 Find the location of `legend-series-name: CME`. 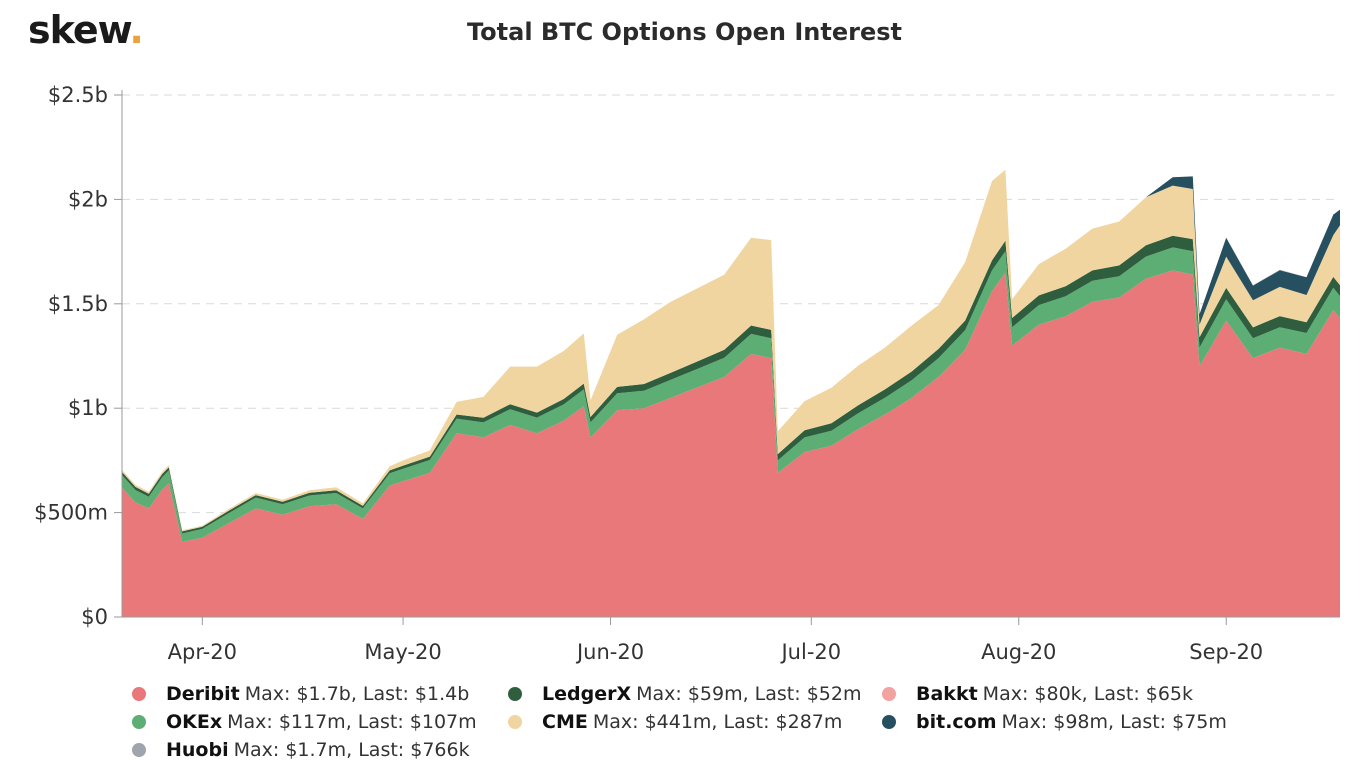

legend-series-name: CME is located at coordinates (565, 722).